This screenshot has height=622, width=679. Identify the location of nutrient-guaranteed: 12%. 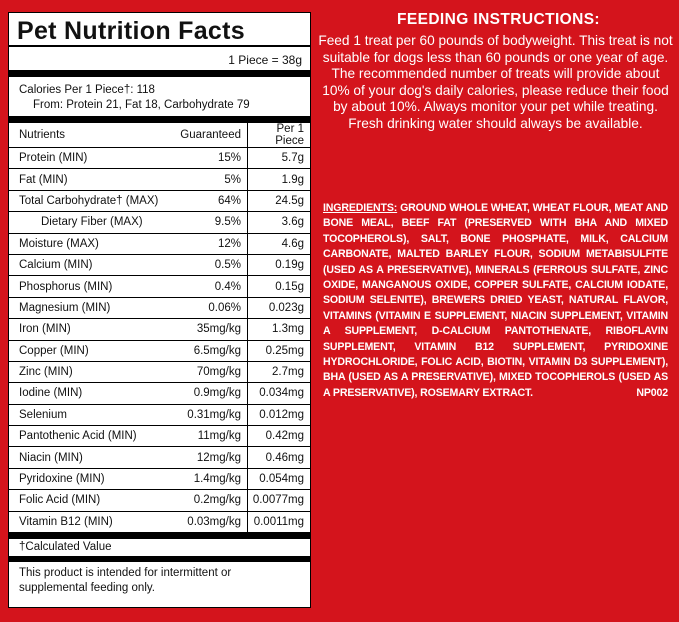
(213, 244).